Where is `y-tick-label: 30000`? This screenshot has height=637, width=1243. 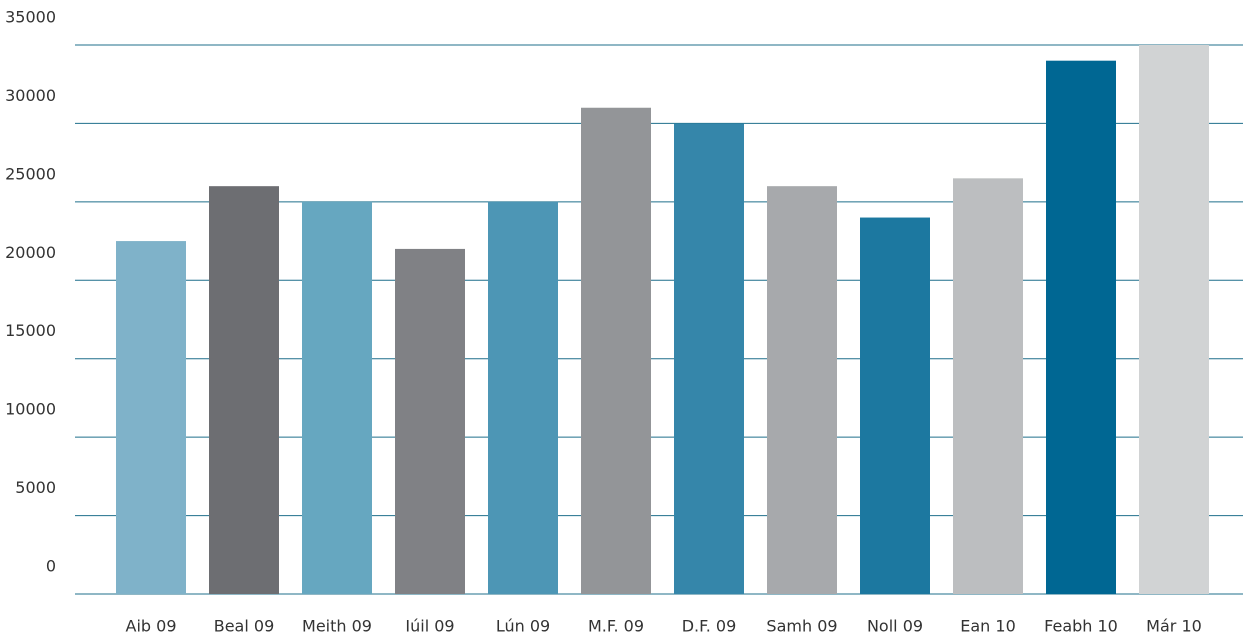
y-tick-label: 30000 is located at coordinates (30, 95).